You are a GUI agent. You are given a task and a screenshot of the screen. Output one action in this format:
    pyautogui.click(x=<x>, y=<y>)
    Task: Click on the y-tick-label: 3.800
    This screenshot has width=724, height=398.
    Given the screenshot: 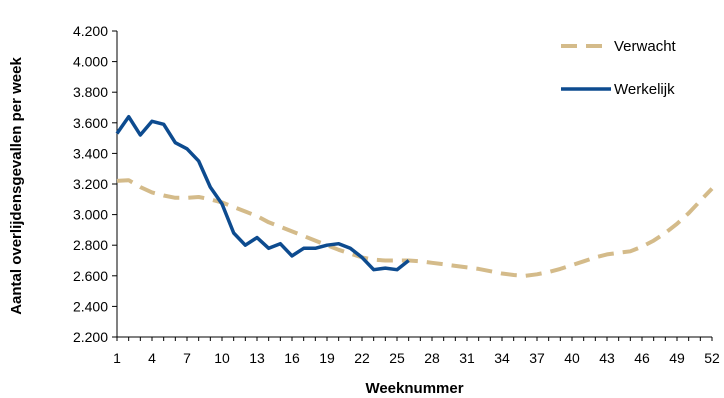 What is the action you would take?
    pyautogui.click(x=90, y=92)
    